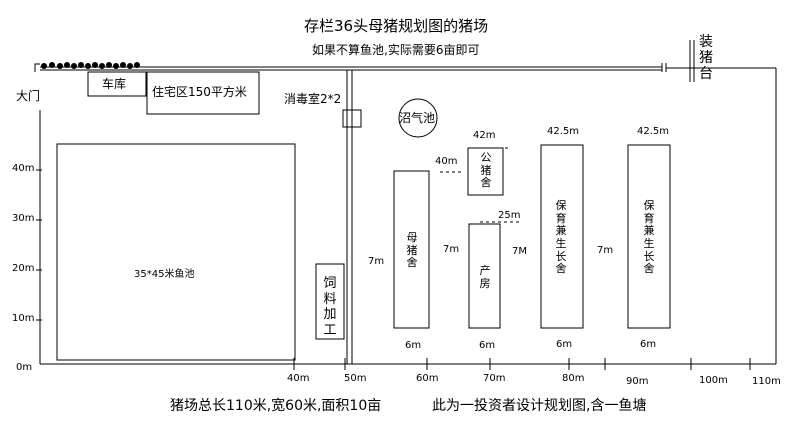 Image resolution: width=792 pixels, height=446 pixels. What do you see at coordinates (90, 65) in the screenshot?
I see `tree-row` at bounding box center [90, 65].